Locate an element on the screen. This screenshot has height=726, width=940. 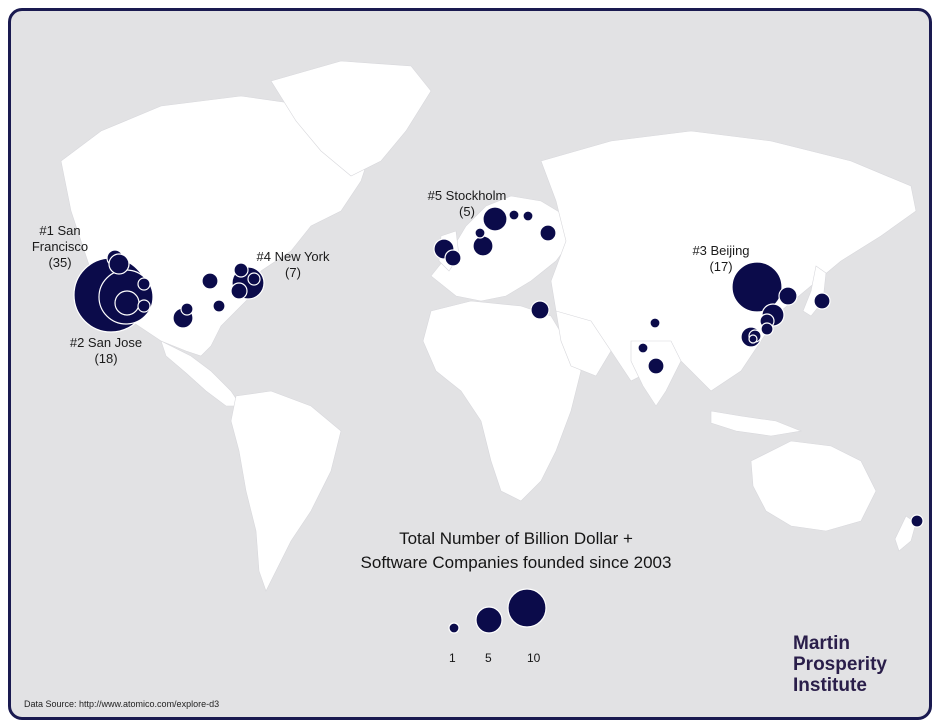
bubble-delhi is located at coordinates (655, 323).